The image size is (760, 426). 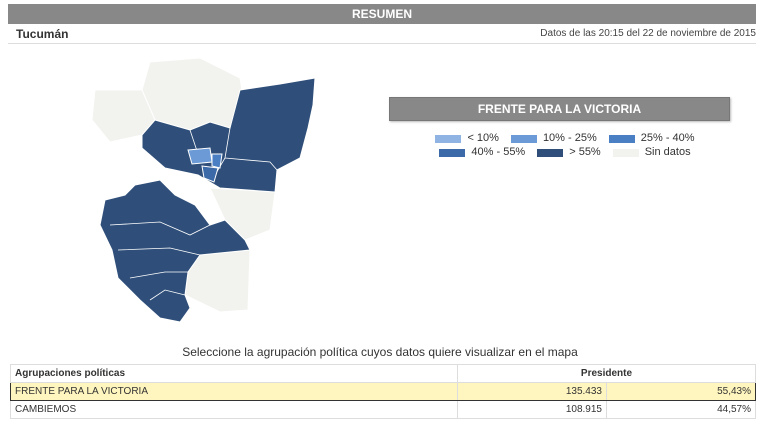 I want to click on selected-party-banner: FRENTE PARA LA VICTORIA, so click(x=559, y=109).